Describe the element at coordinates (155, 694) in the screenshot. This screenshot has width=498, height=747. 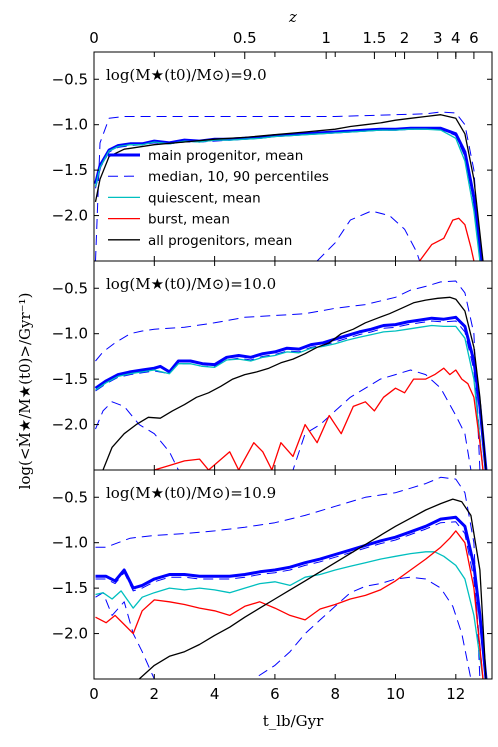
I see `x-tick-label: 2` at that location.